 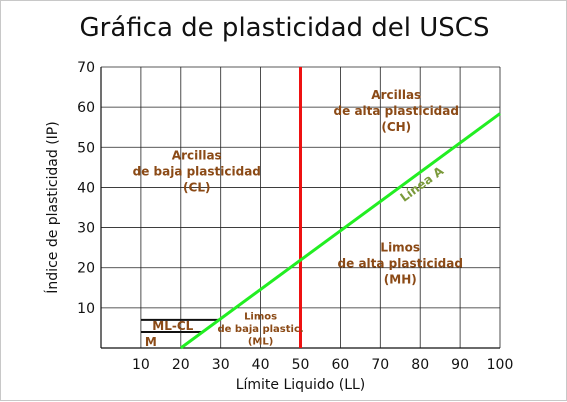 What do you see at coordinates (260, 341) in the screenshot?
I see `region-annotation-line: (ML)` at bounding box center [260, 341].